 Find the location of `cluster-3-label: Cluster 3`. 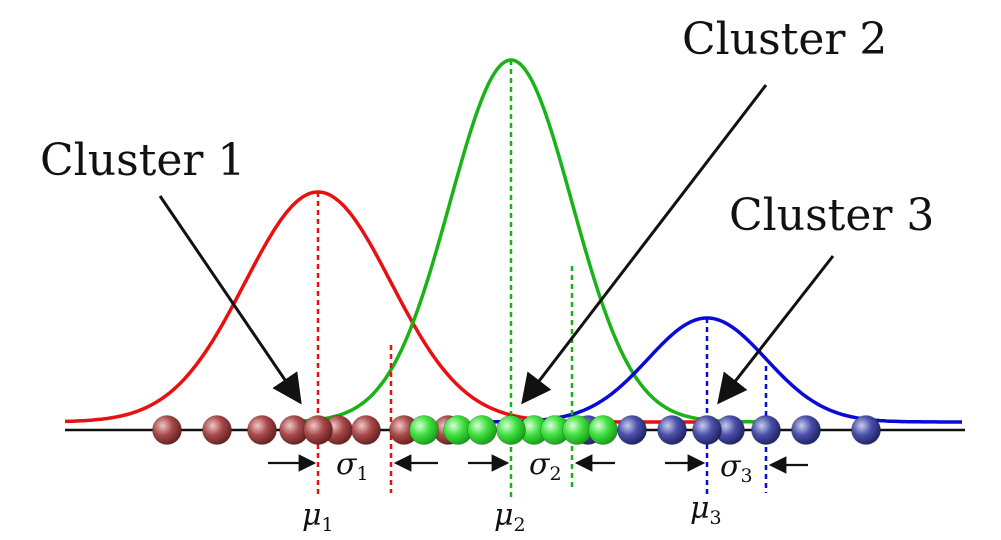

cluster-3-label: Cluster 3 is located at coordinates (831, 215).